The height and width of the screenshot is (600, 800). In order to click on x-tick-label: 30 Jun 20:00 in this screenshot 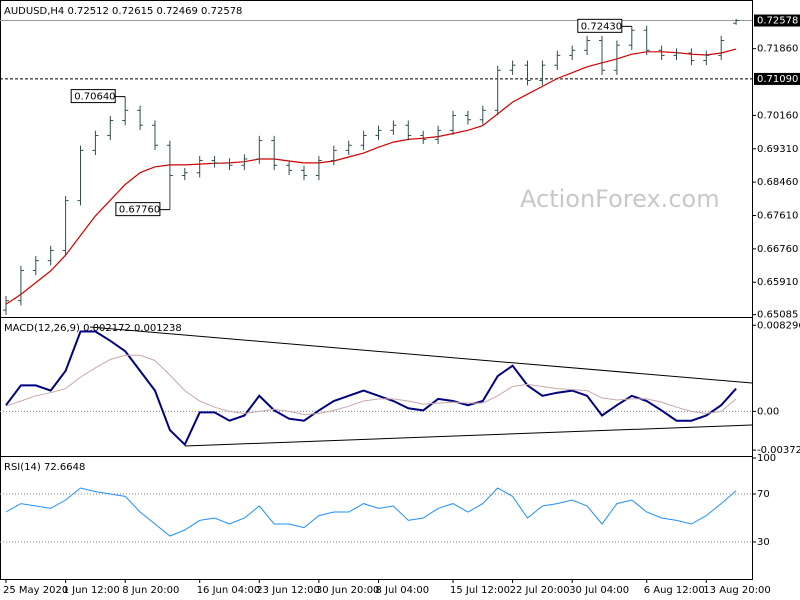, I will do `click(348, 590)`.